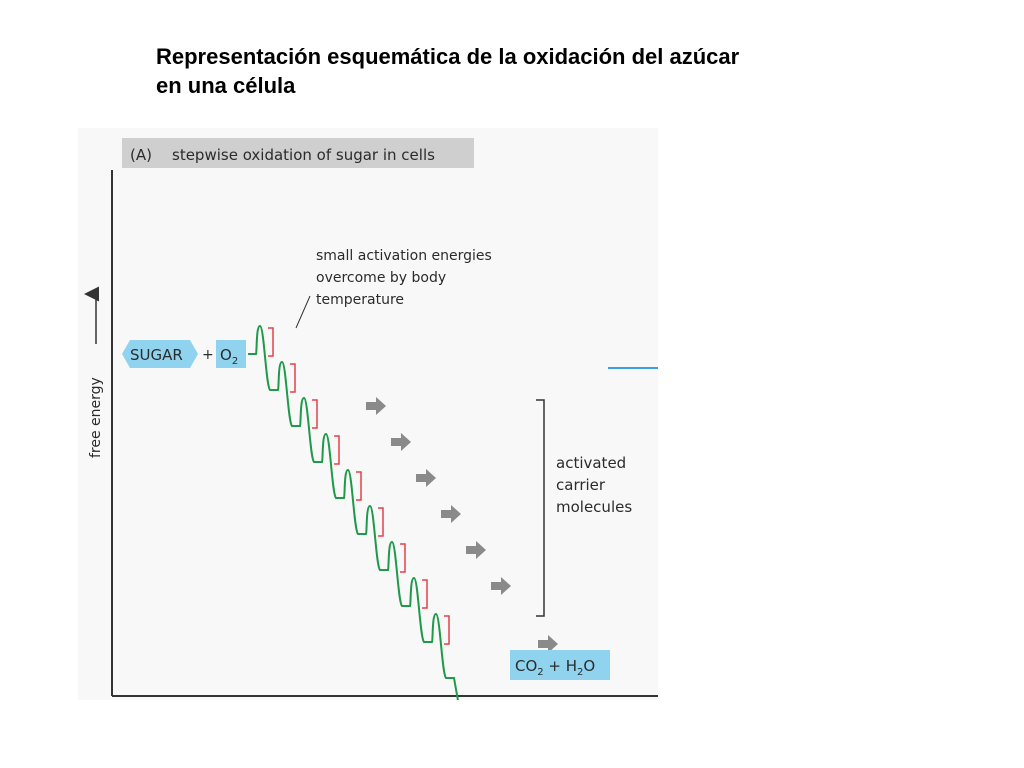 Image resolution: width=1024 pixels, height=768 pixels. What do you see at coordinates (360, 300) in the screenshot?
I see `annotation-line-3: temperature` at bounding box center [360, 300].